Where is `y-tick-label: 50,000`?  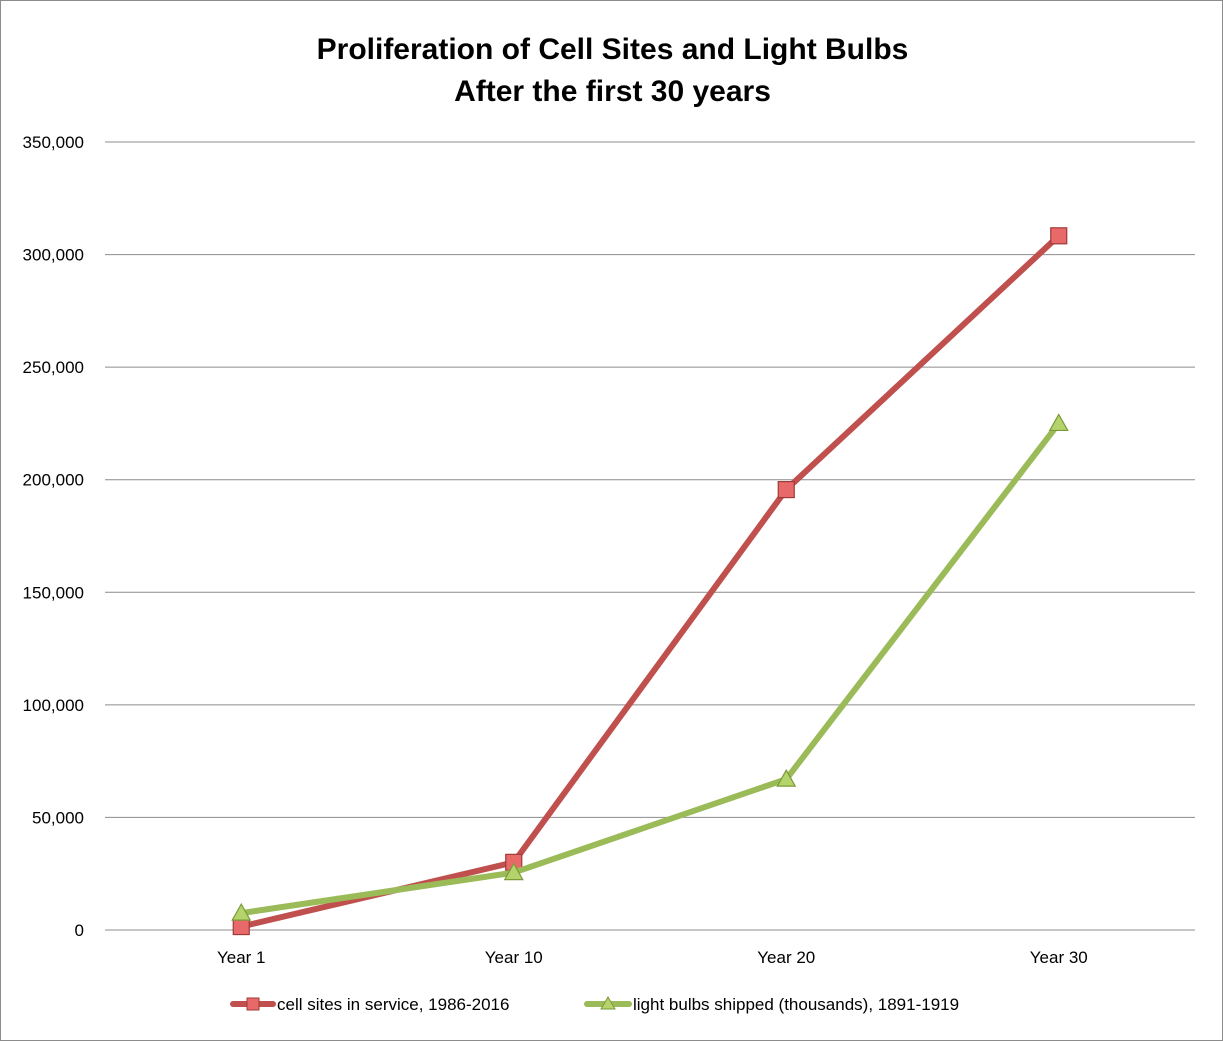
y-tick-label: 50,000 is located at coordinates (58, 817).